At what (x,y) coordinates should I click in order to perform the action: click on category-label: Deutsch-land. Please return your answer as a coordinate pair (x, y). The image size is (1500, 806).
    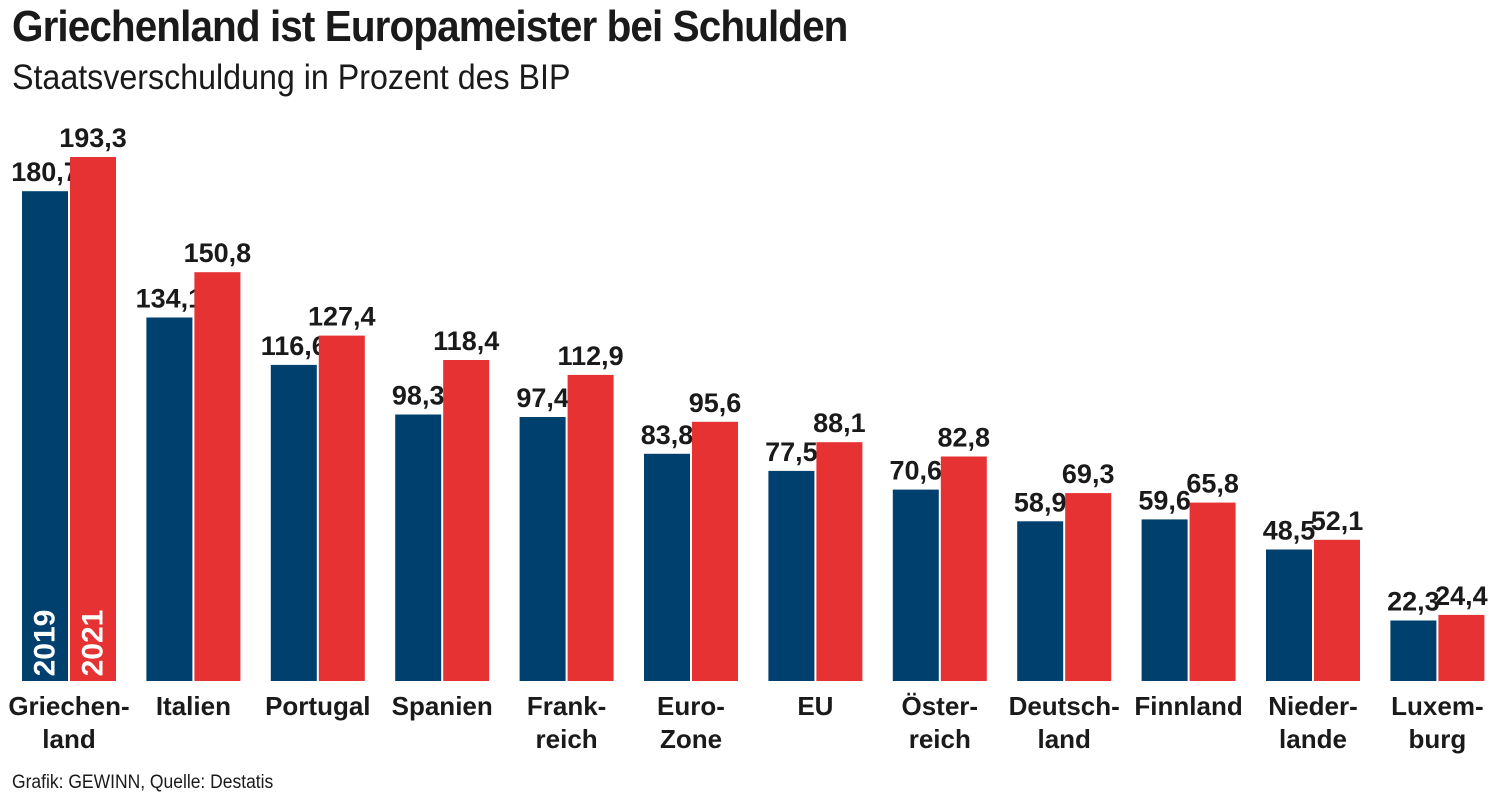
    Looking at the image, I should click on (1064, 722).